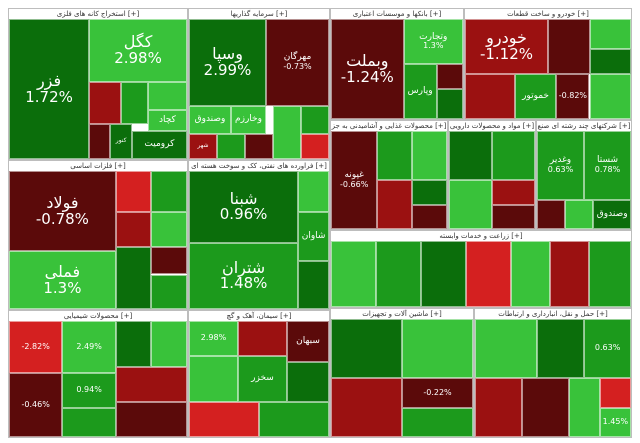  Describe the element at coordinates (560, 165) in the screenshot. I see `stock-tile: وغدیر 0.63%` at that location.